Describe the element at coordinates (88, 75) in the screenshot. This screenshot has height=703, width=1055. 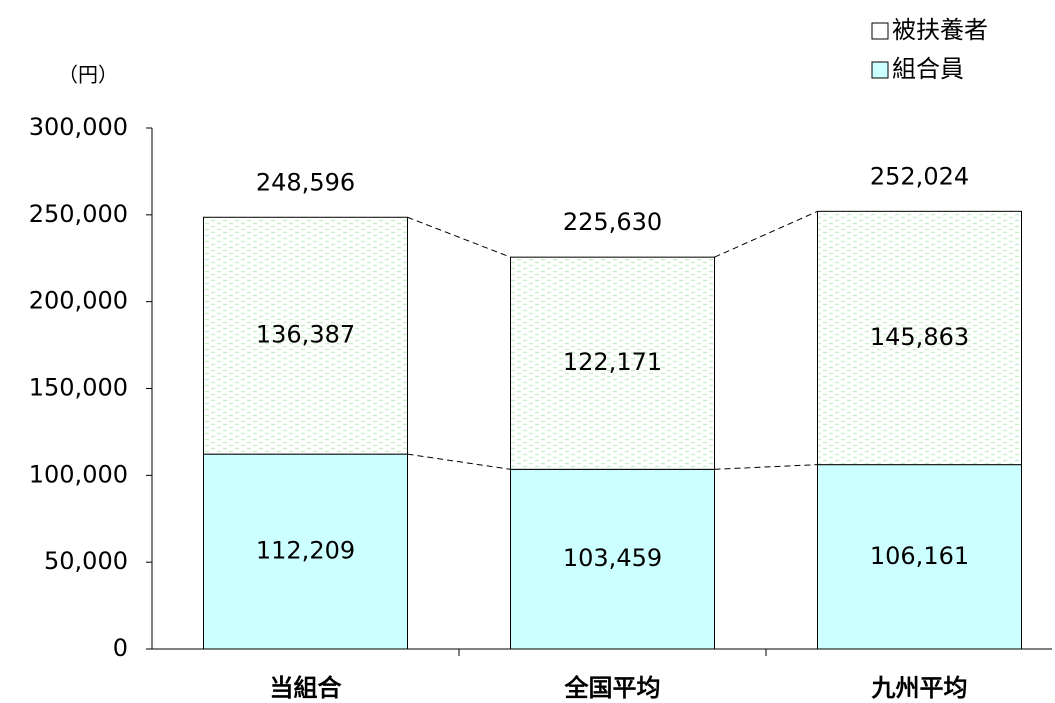
I see `y-unit: （円）` at that location.